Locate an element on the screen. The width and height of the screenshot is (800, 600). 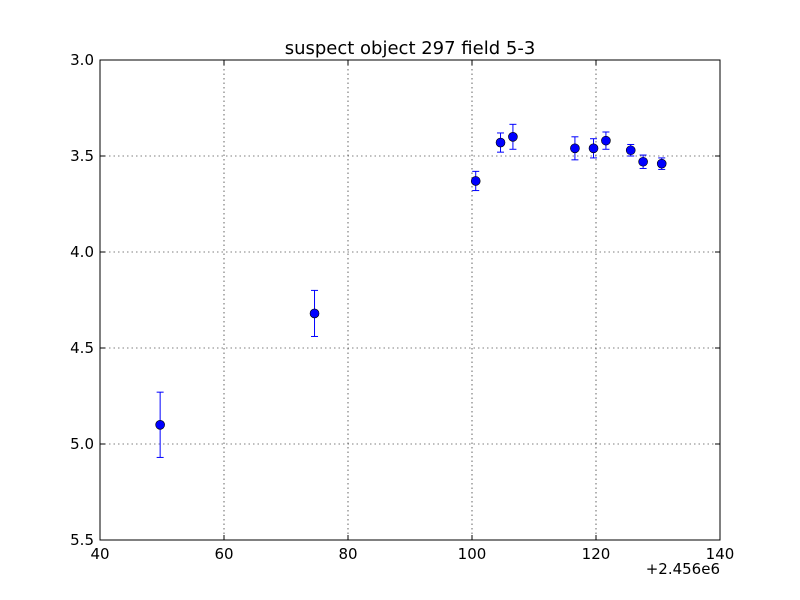
x-tick-label: 100 is located at coordinates (472, 554).